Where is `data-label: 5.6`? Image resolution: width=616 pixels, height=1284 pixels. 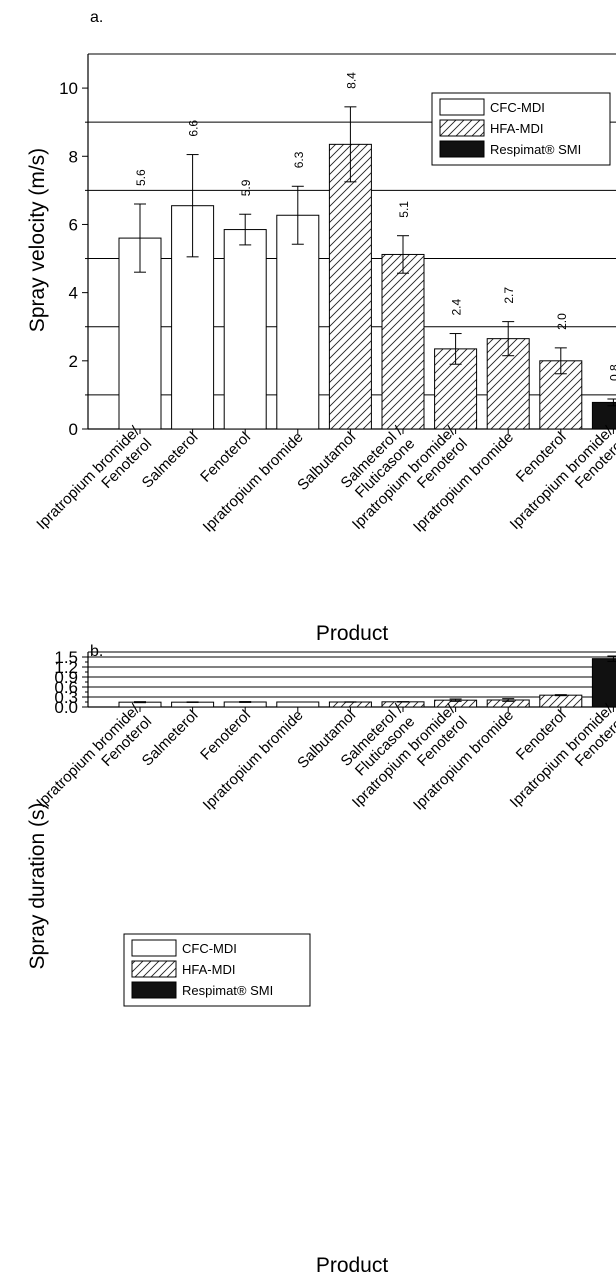
data-label: 5.6 is located at coordinates (141, 177).